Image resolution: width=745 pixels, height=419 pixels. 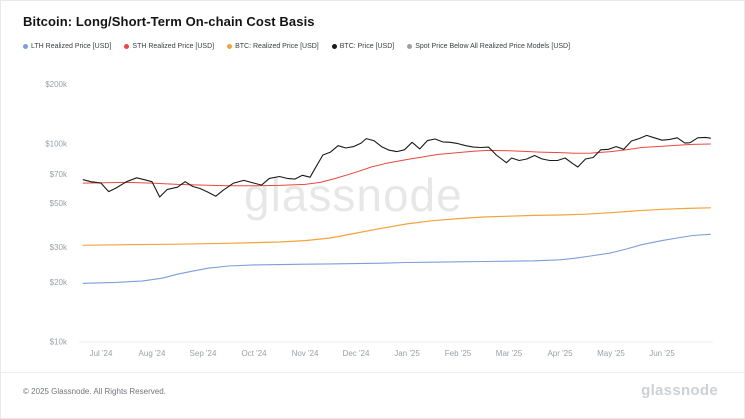 I want to click on x-tick-label: May '25, so click(x=611, y=353).